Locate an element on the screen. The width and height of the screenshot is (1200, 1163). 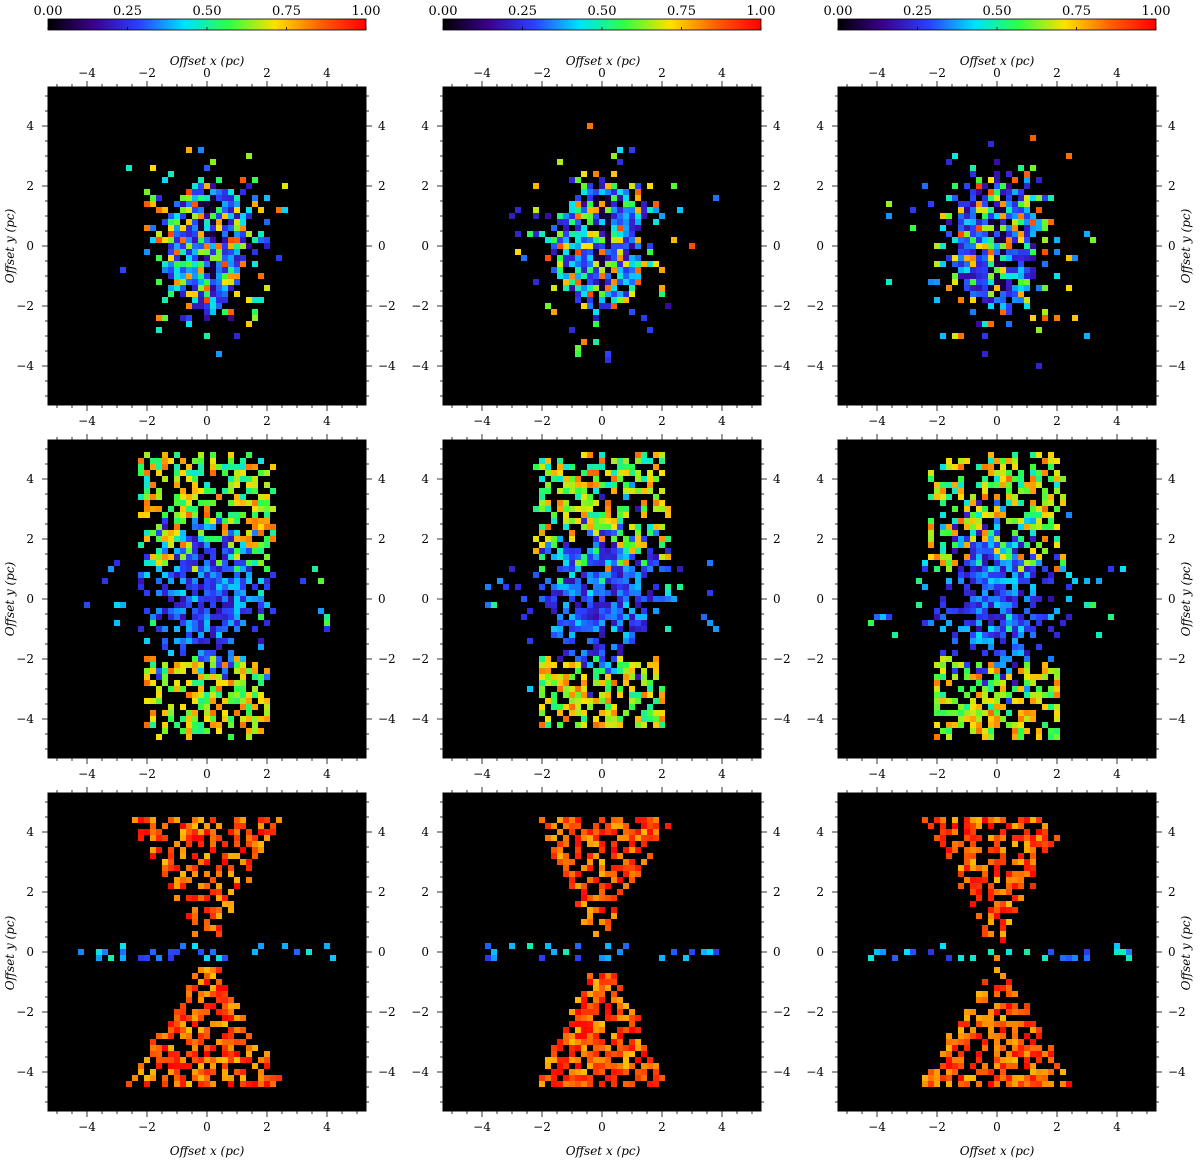
heatmap-cells is located at coordinates (614, 243).